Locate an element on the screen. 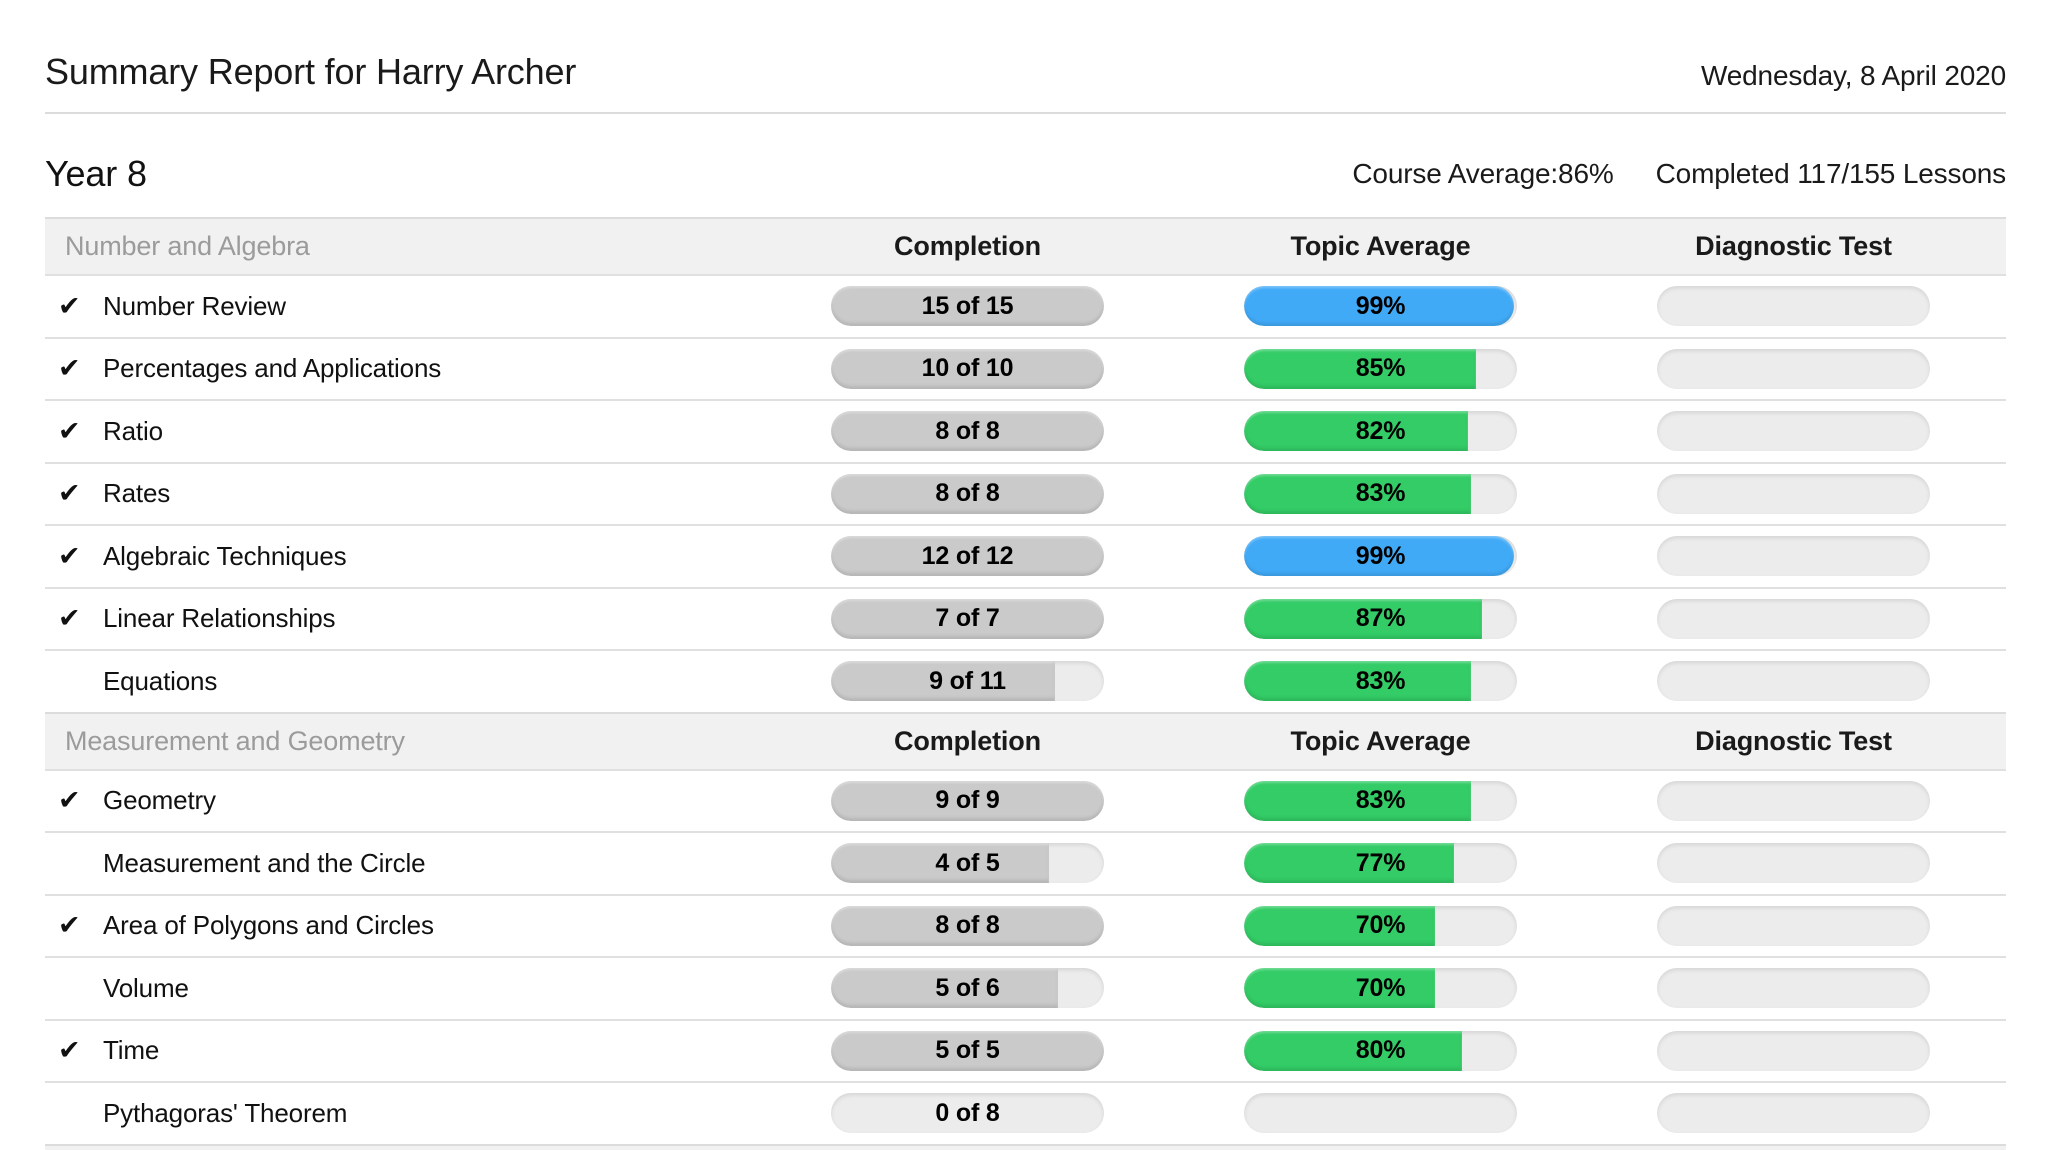 This screenshot has height=1150, width=2051. topic-label: Algebraic Techniques is located at coordinates (225, 555).